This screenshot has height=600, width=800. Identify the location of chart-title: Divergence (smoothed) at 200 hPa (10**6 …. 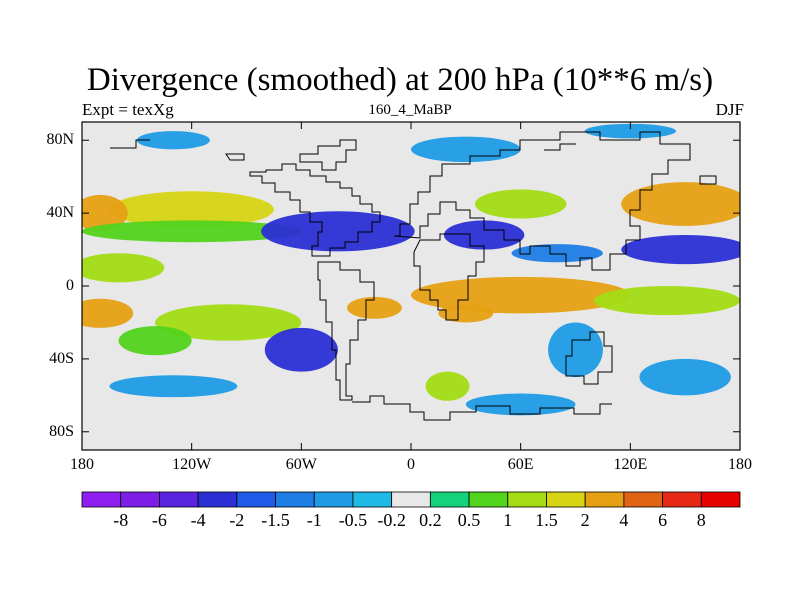
(400, 80).